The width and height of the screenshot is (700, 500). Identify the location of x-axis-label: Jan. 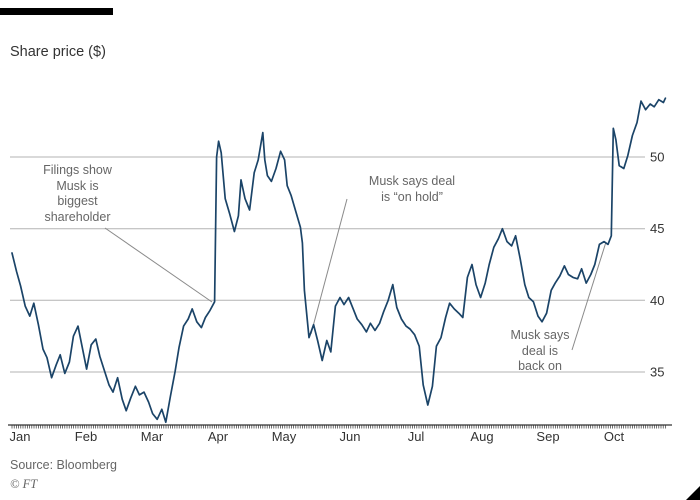
(20, 436).